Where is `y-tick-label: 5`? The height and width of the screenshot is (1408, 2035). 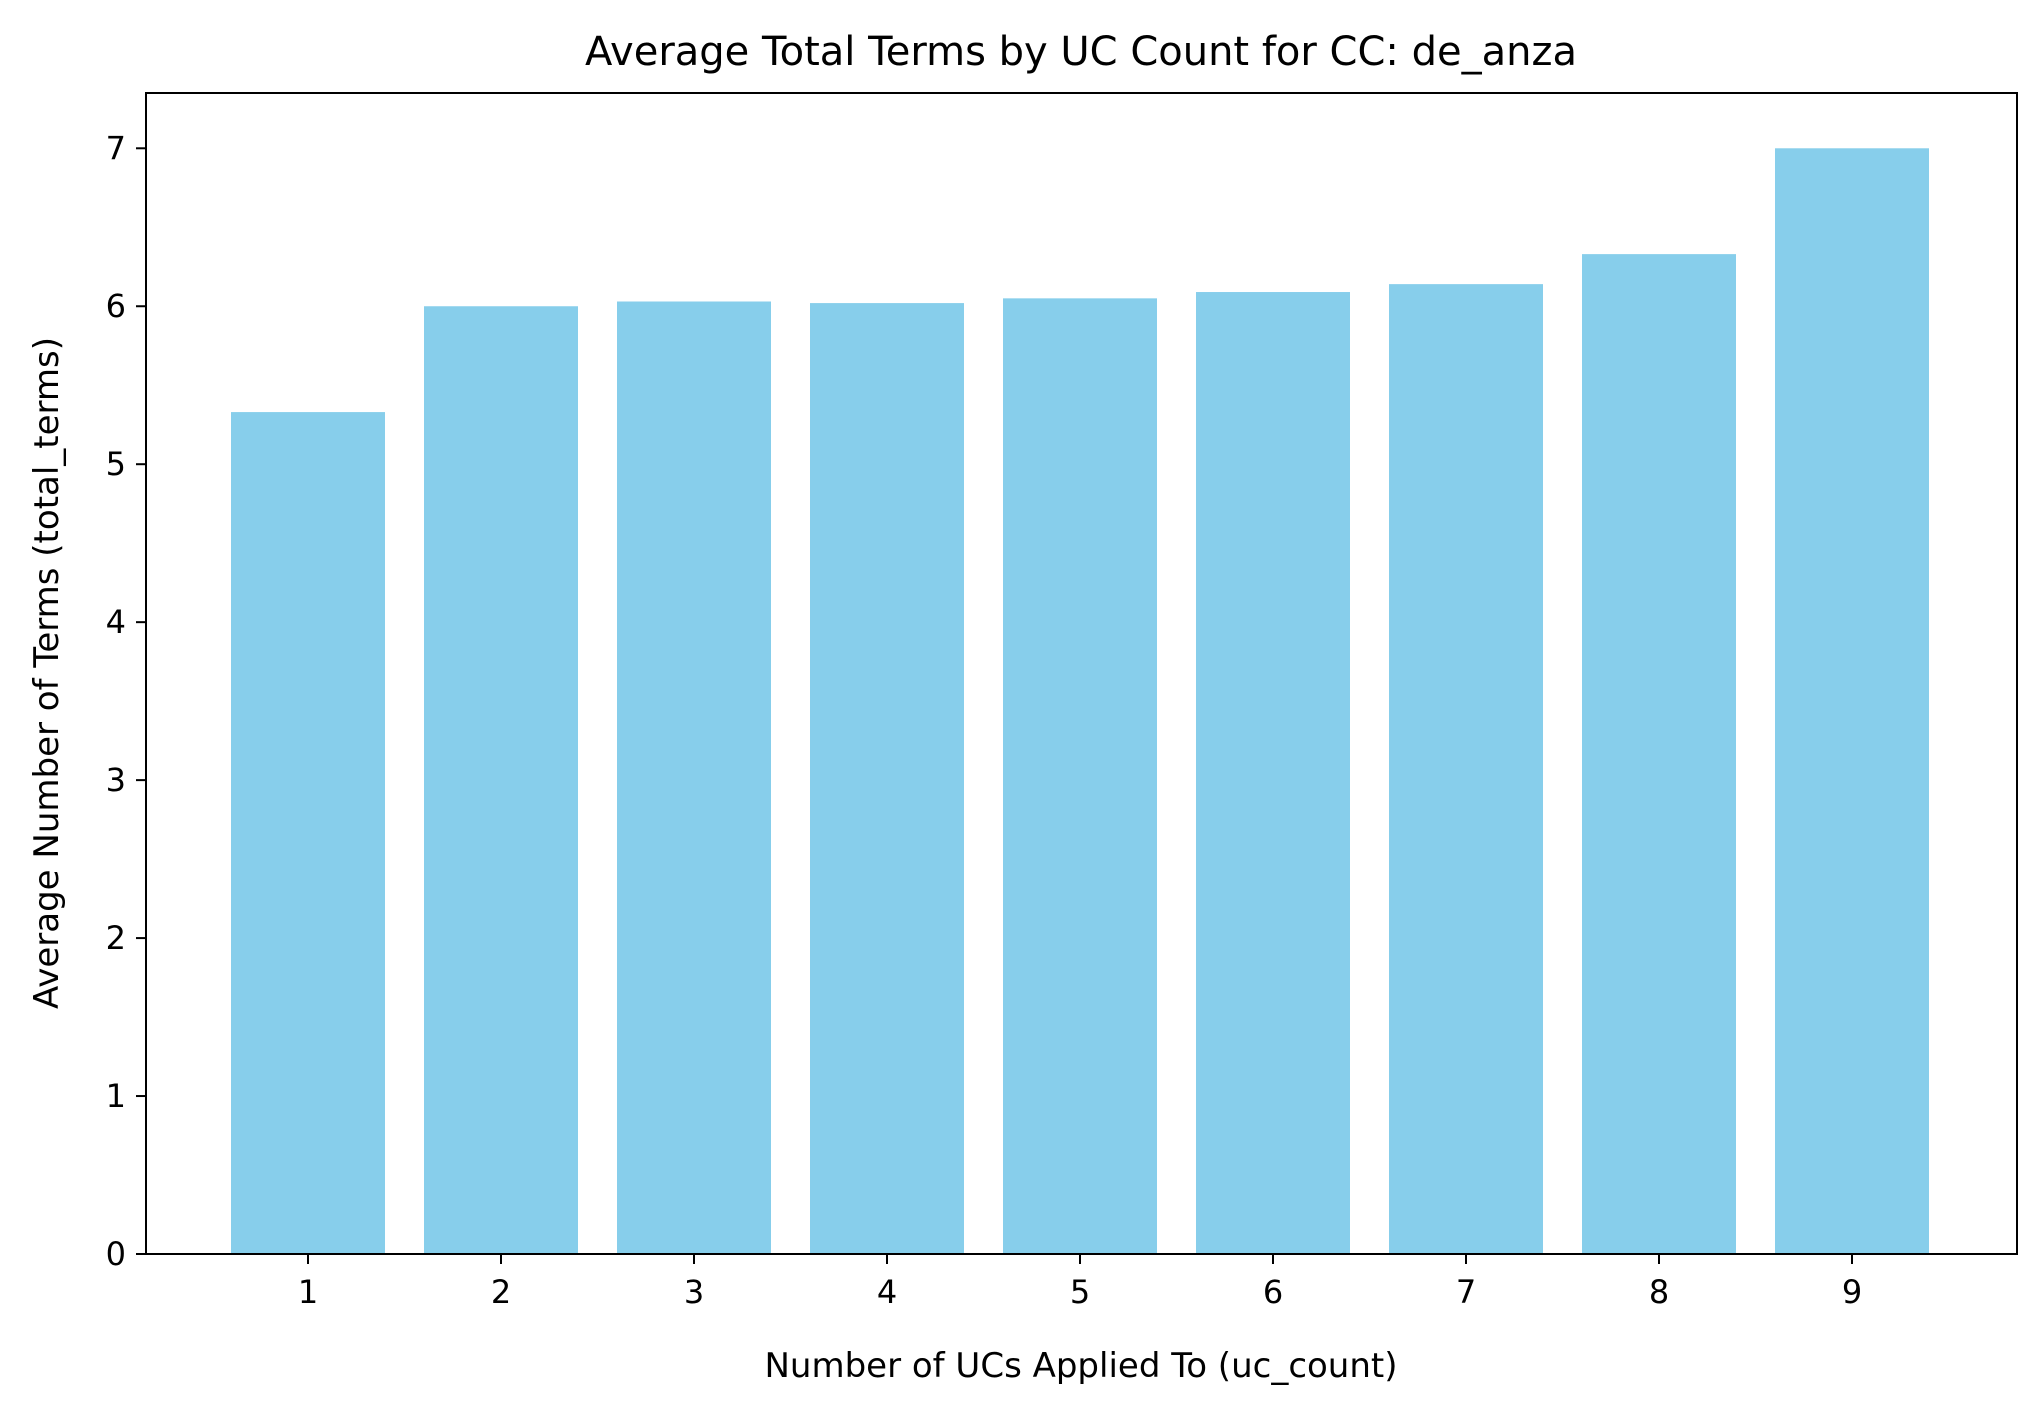
y-tick-label: 5 is located at coordinates (116, 464).